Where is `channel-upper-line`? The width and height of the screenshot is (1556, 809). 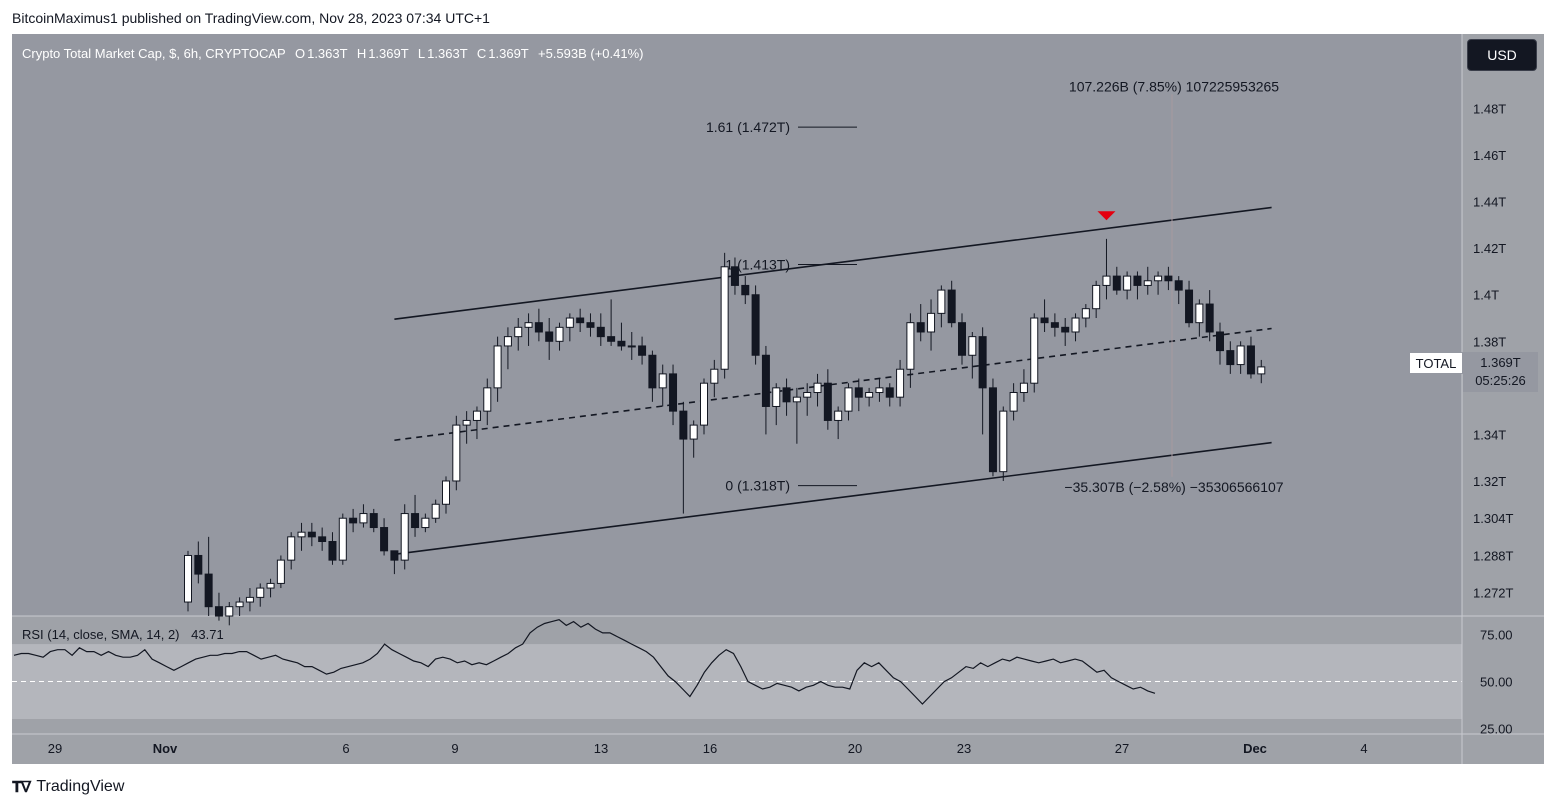 channel-upper-line is located at coordinates (833, 263).